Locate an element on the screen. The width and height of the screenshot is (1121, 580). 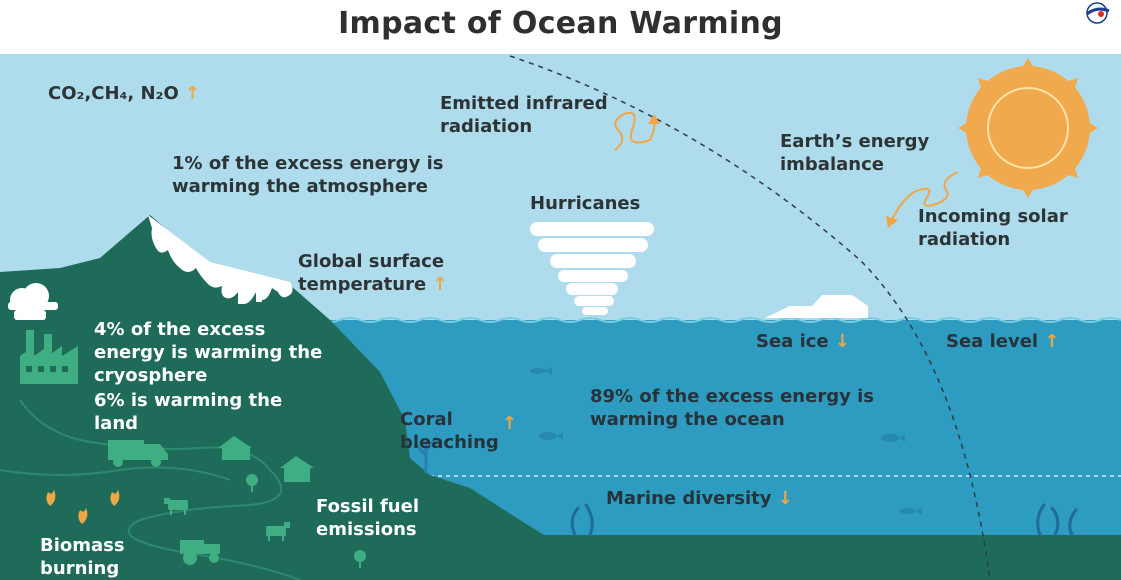
ocean-wave-line is located at coordinates (710, 320).